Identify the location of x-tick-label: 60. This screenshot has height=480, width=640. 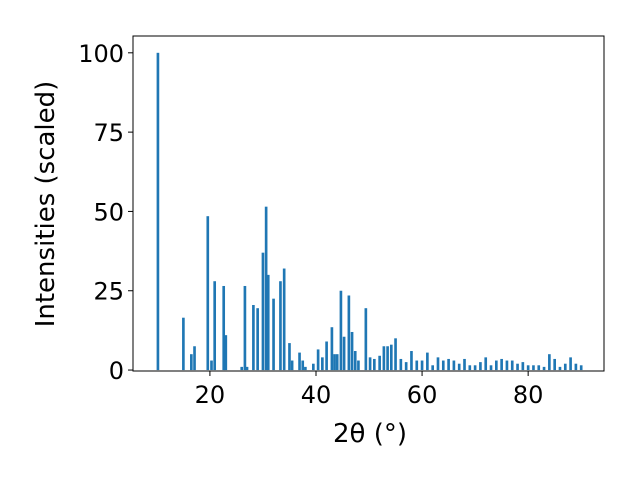
(422, 395).